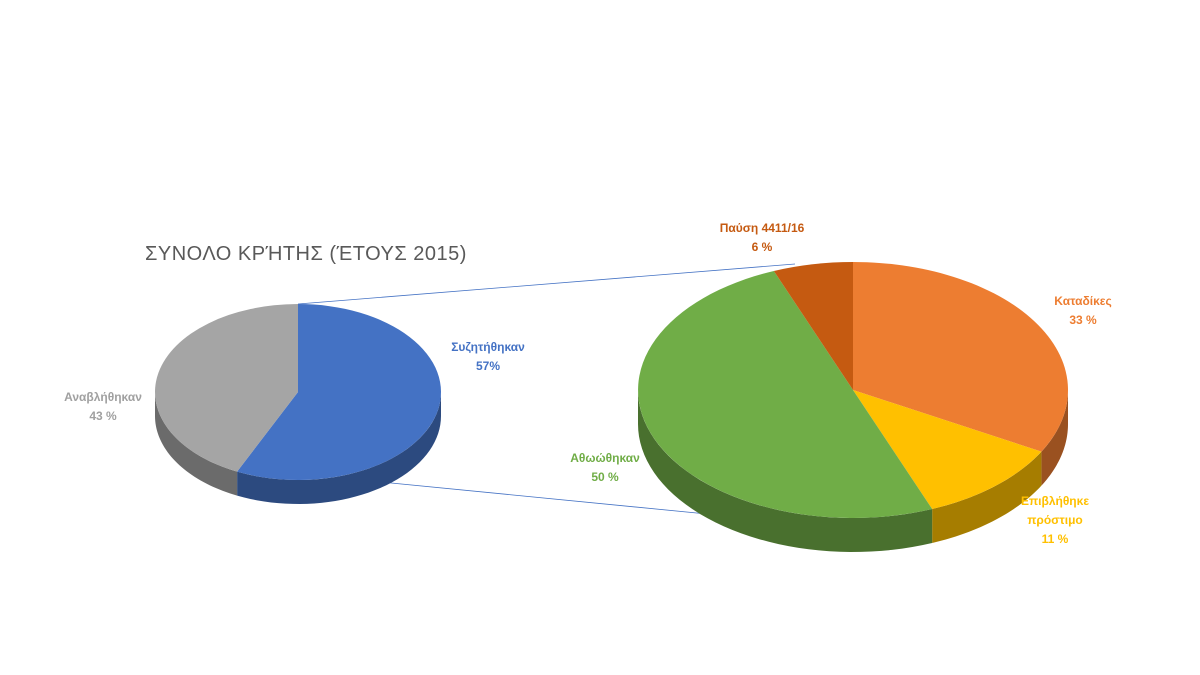 This screenshot has width=1200, height=675. Describe the element at coordinates (1083, 301) in the screenshot. I see `data-label: Καταδίκες` at that location.